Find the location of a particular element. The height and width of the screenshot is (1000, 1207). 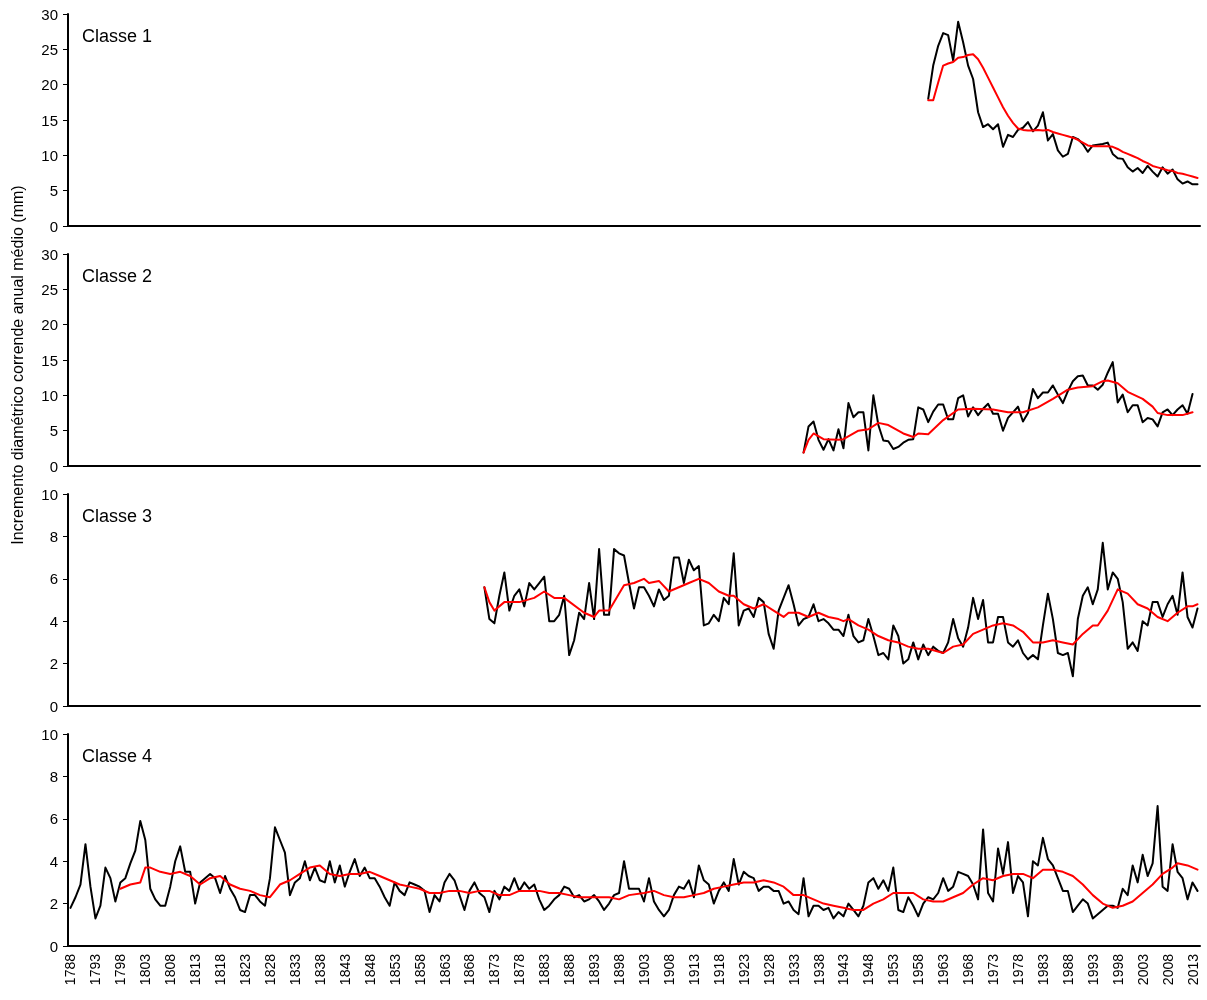

x-tick-label: 1973 is located at coordinates (993, 969).